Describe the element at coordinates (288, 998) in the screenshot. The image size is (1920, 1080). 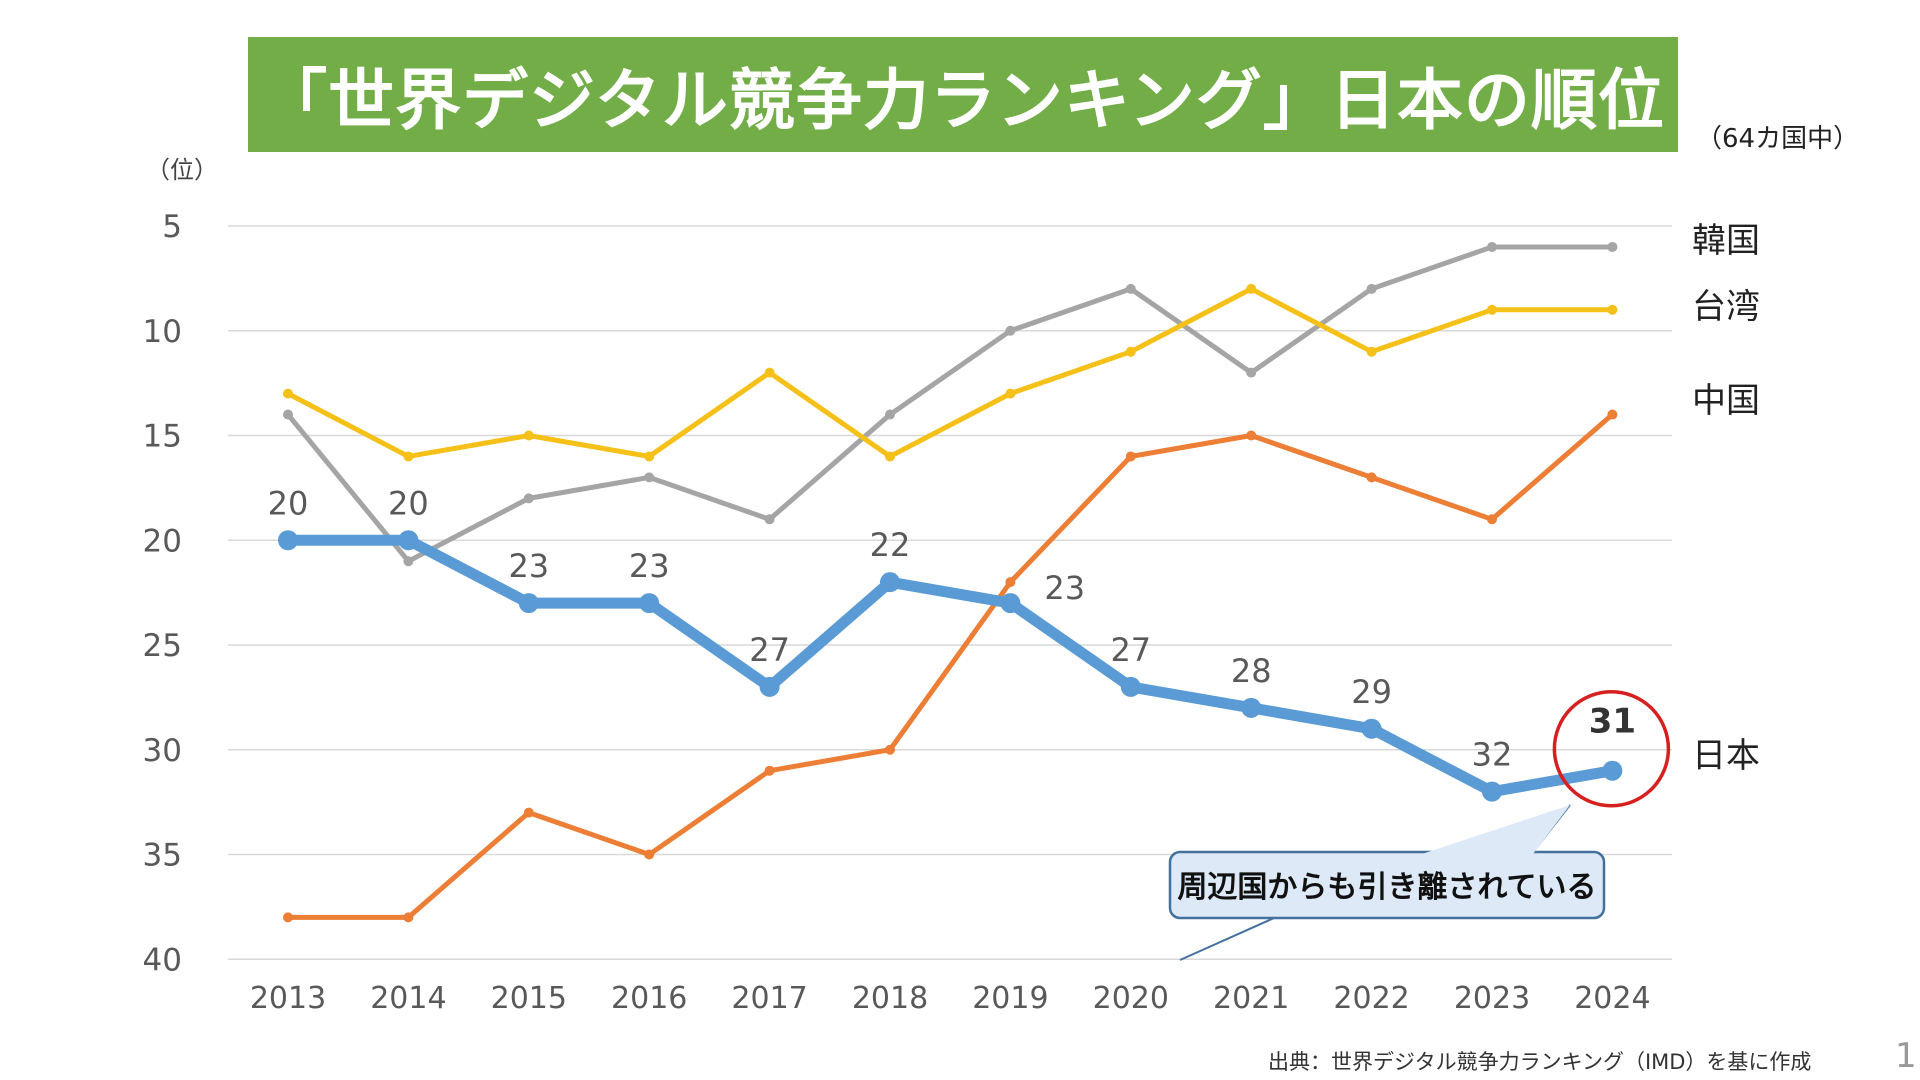
I see `x-tick-label: 2013` at that location.